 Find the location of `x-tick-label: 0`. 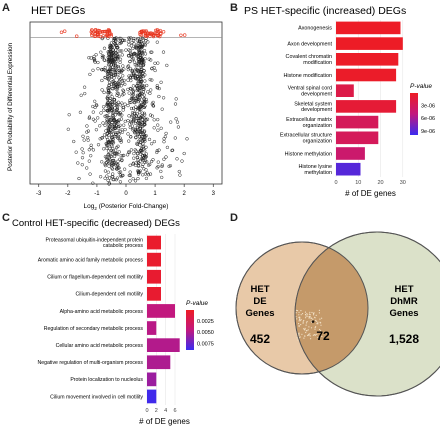

x-tick-label: 0 is located at coordinates (146, 411).